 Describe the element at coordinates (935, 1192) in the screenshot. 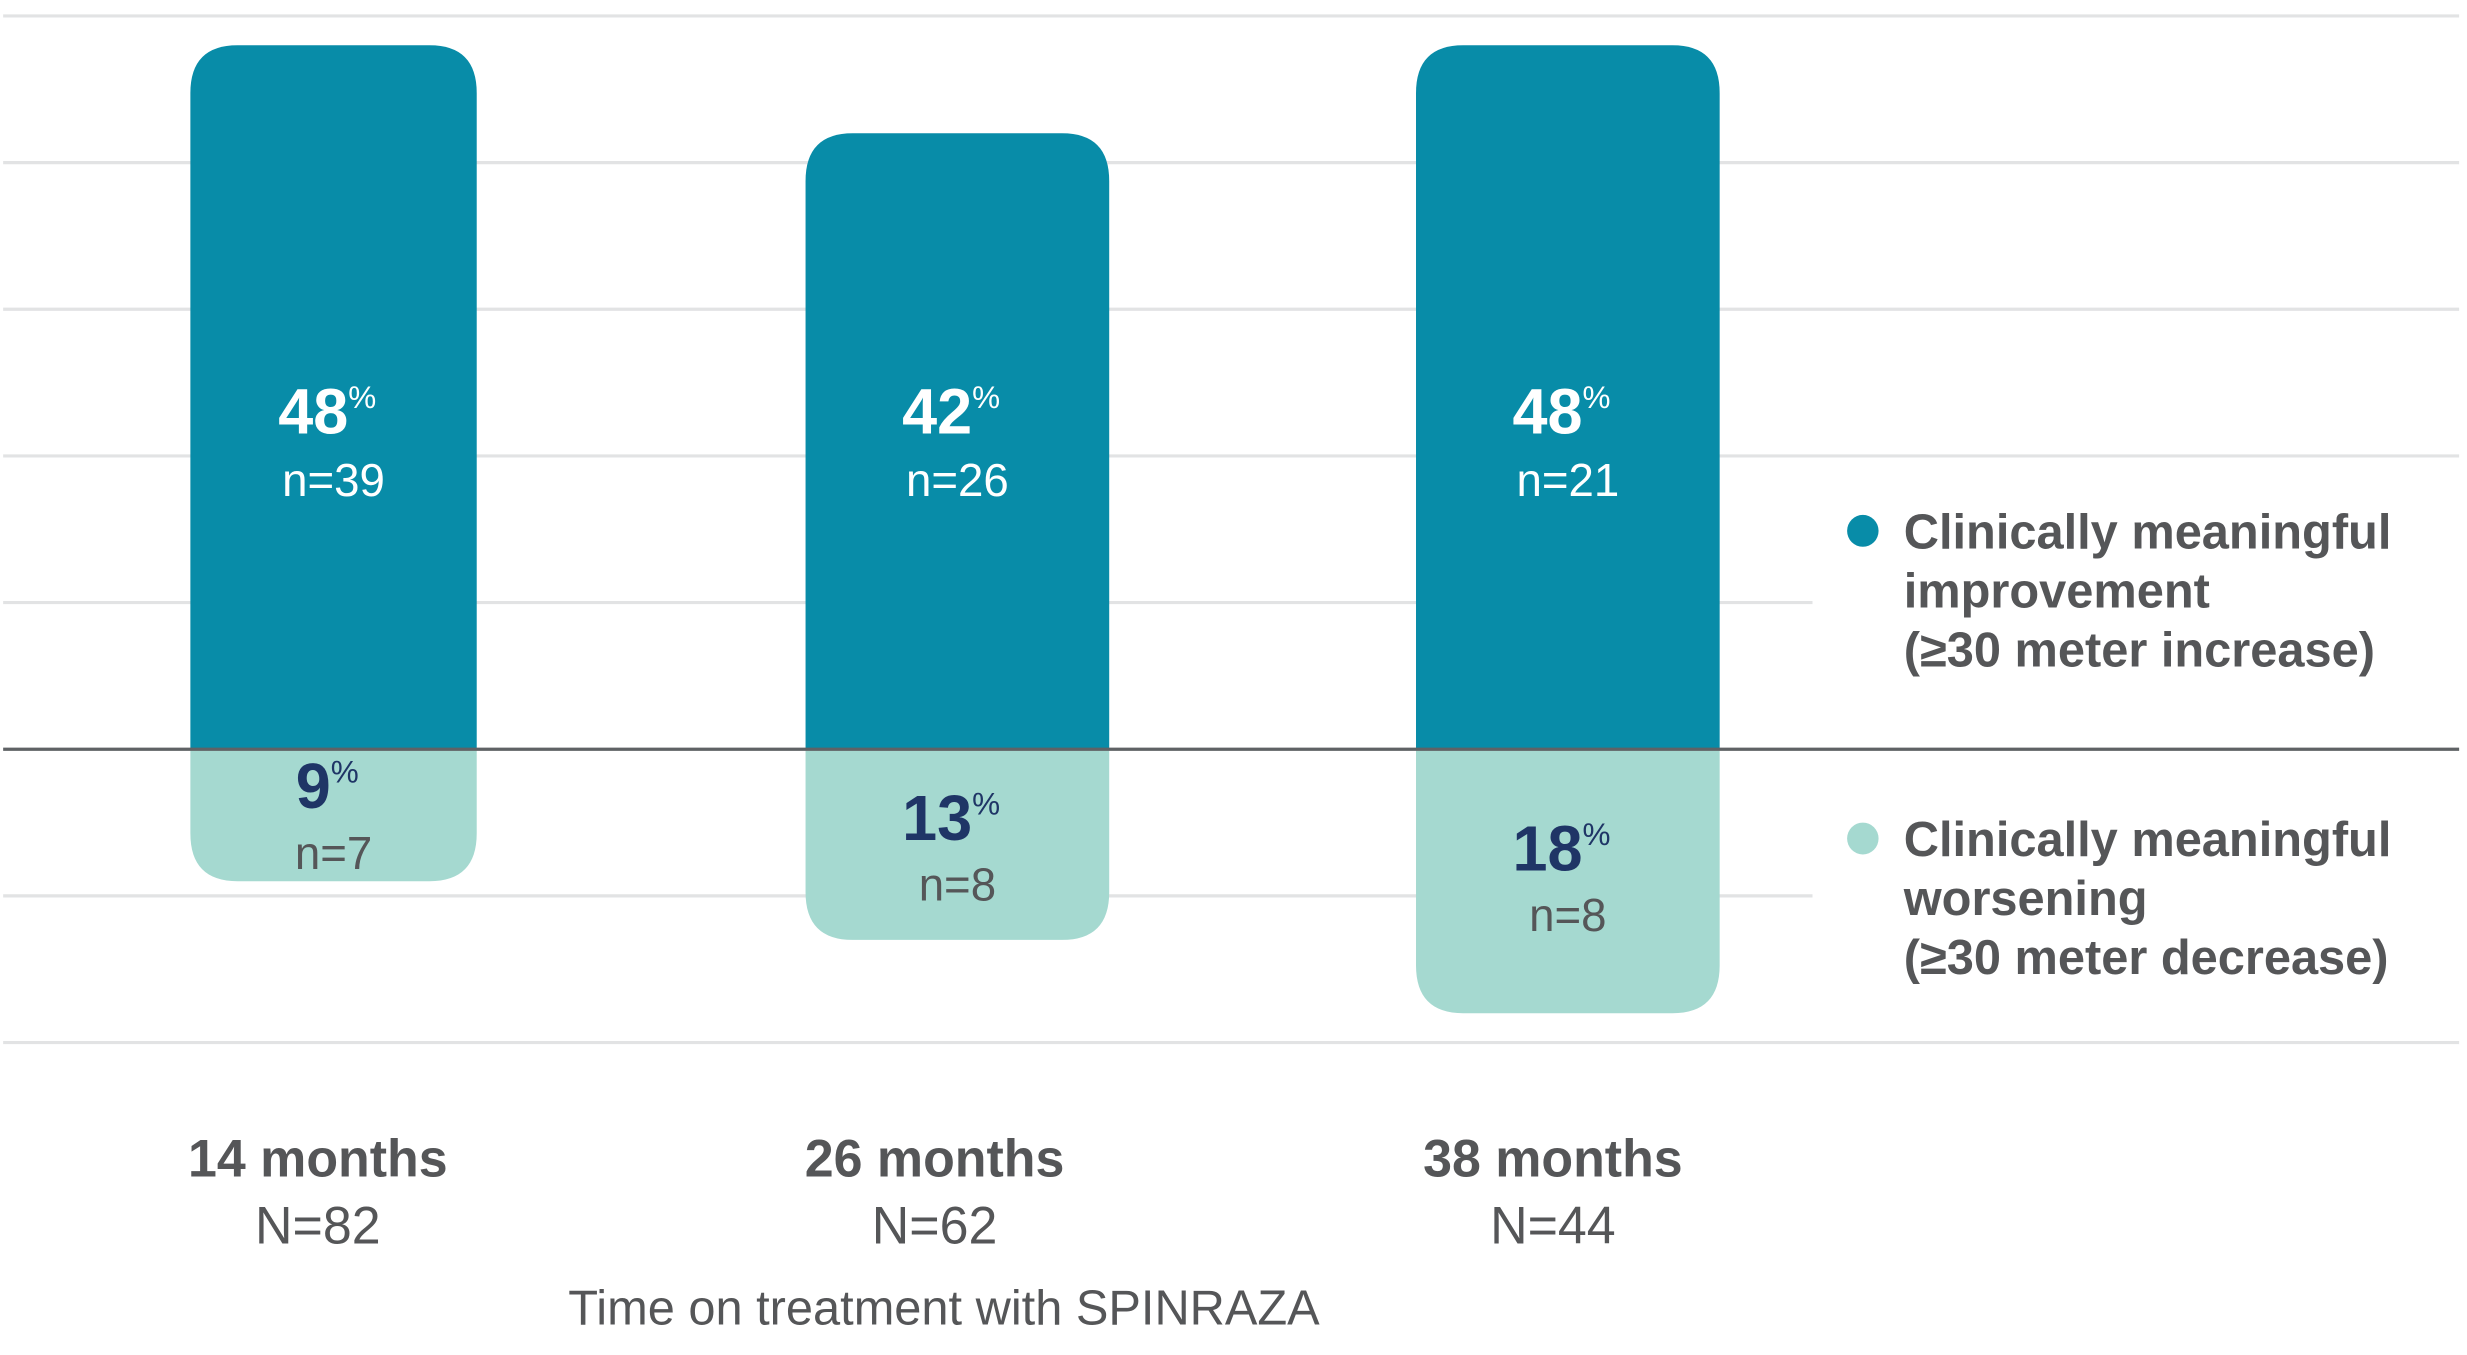

I see `category-labels: 14 months N=82 26 months N=62 38 months N=44` at that location.